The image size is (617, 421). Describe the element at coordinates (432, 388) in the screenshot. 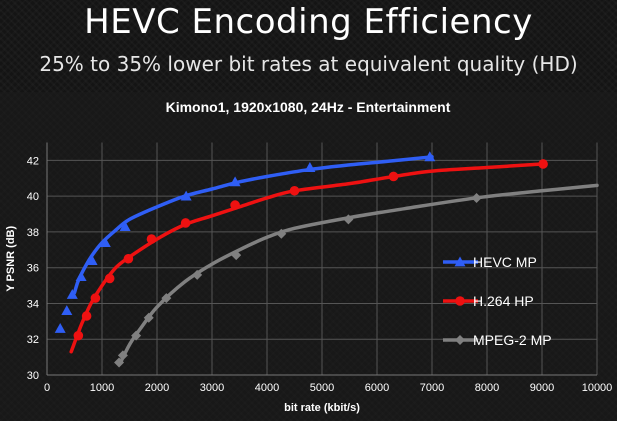

I see `x-tick-label: 7000` at that location.